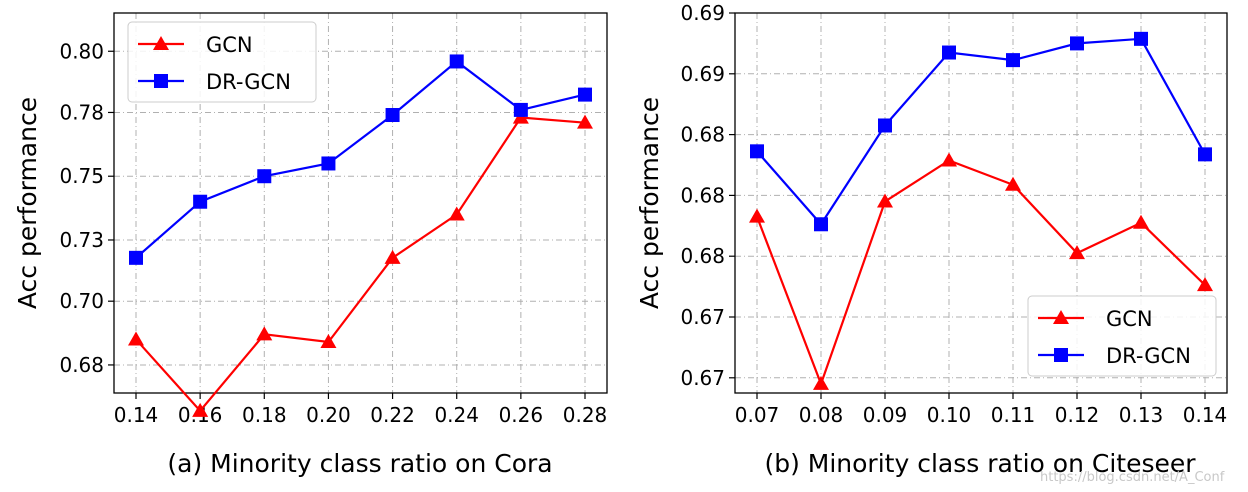 The height and width of the screenshot is (492, 1248). I want to click on x-tick-label: 0.12, so click(1077, 415).